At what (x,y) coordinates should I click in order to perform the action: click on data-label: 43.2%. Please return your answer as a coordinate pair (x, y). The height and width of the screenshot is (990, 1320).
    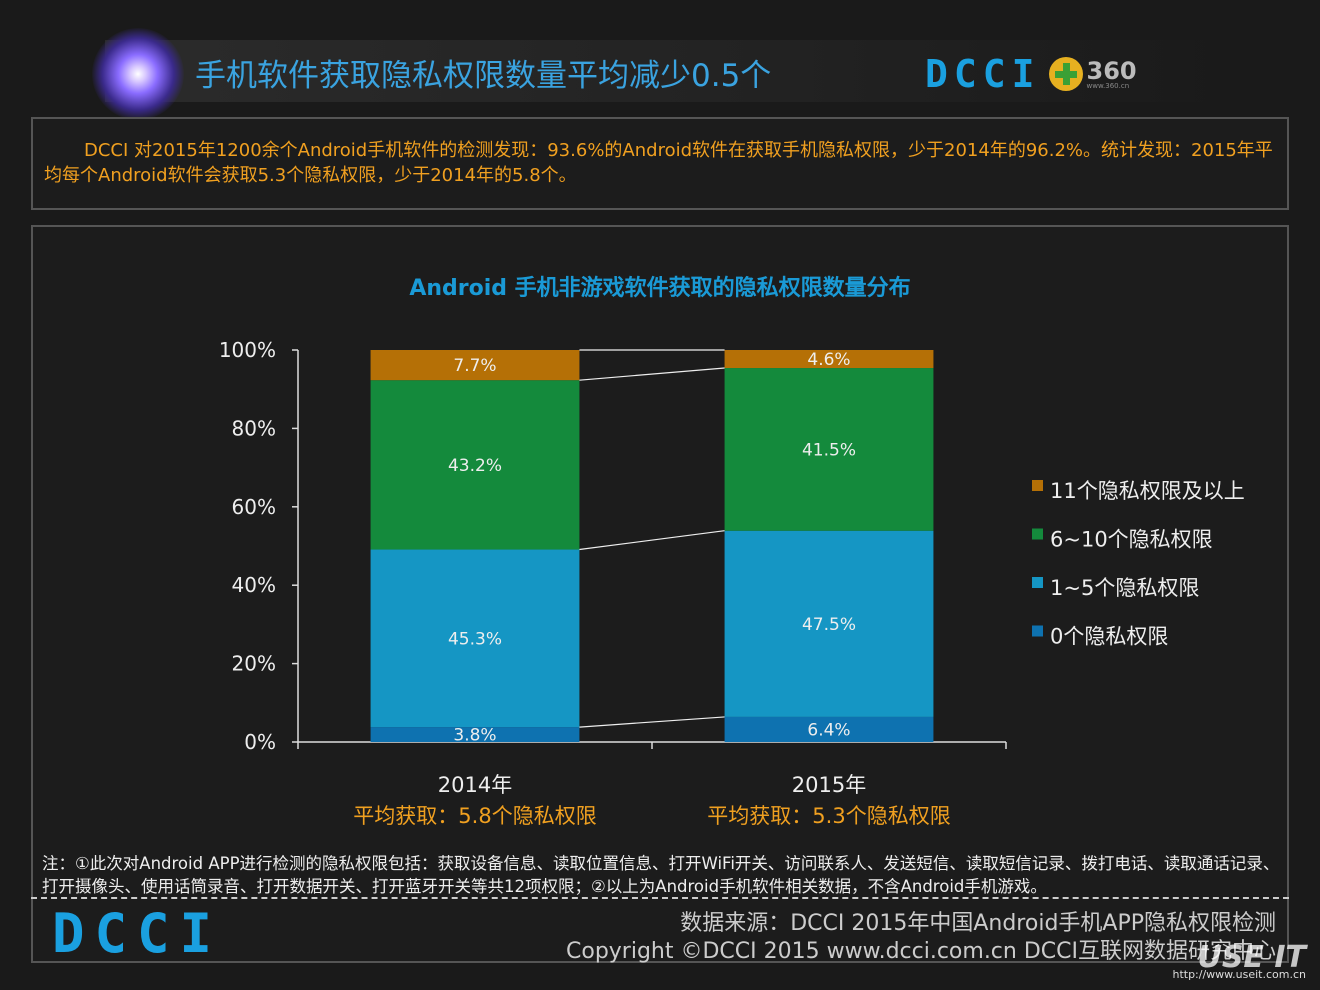
    Looking at the image, I should click on (475, 466).